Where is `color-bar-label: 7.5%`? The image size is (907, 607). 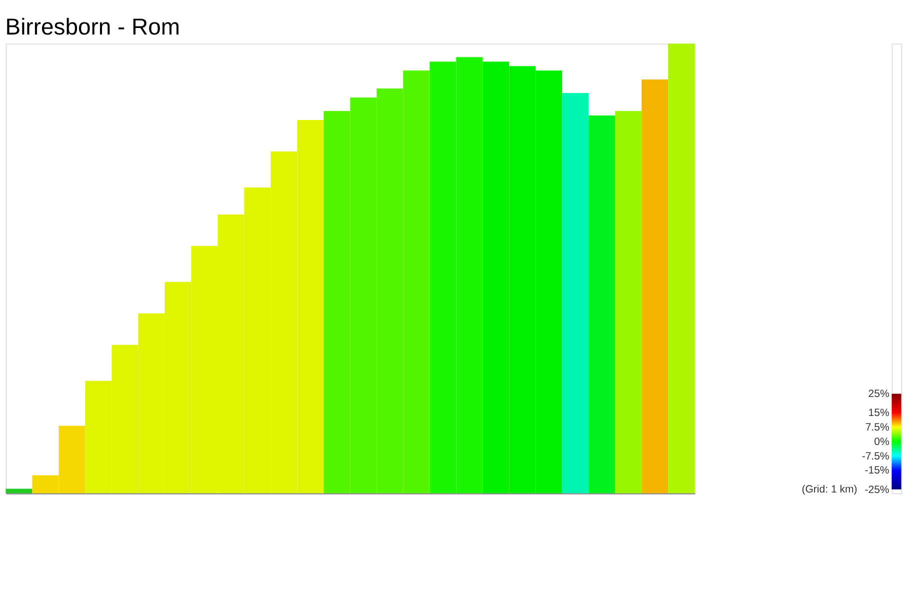
color-bar-label: 7.5% is located at coordinates (877, 428).